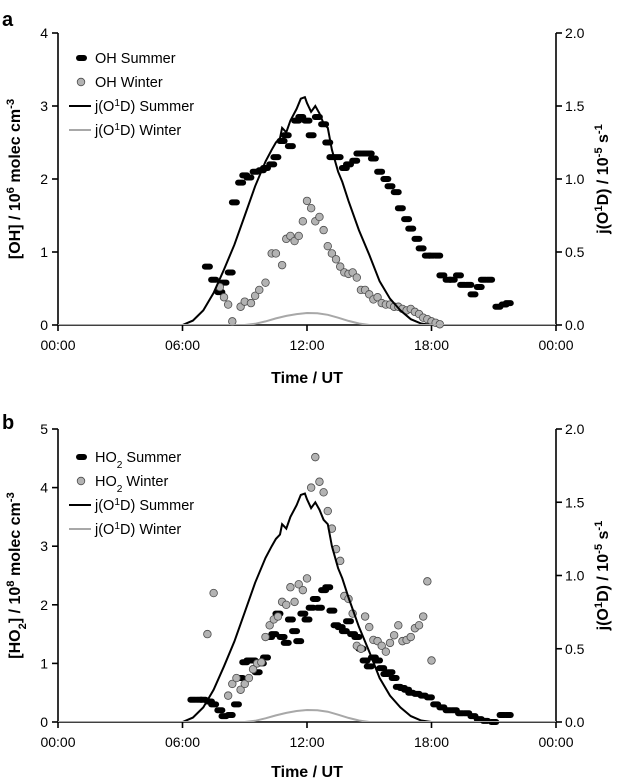 The height and width of the screenshot is (781, 619). Describe the element at coordinates (350, 654) in the screenshot. I see `series-ho2-summer` at that location.